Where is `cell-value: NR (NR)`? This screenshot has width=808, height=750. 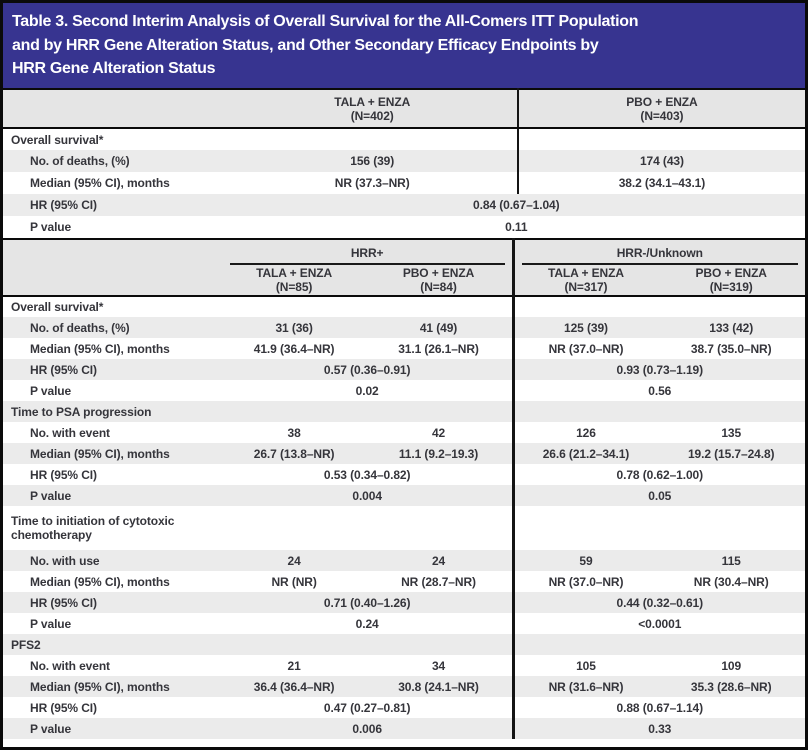
cell-value: NR (NR) is located at coordinates (294, 581).